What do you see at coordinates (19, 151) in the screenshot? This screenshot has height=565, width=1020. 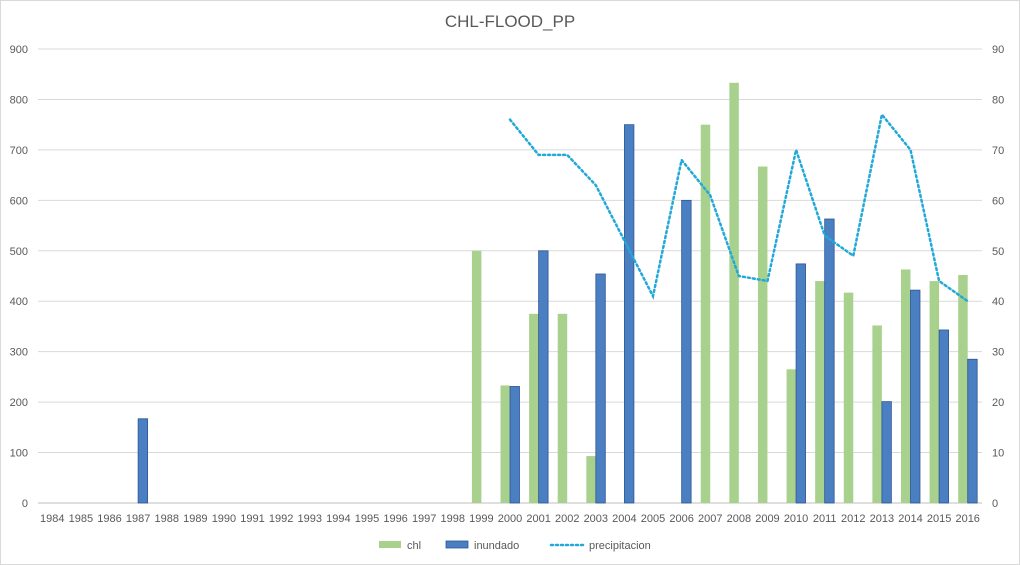 I see `y-tick-label: 700` at bounding box center [19, 151].